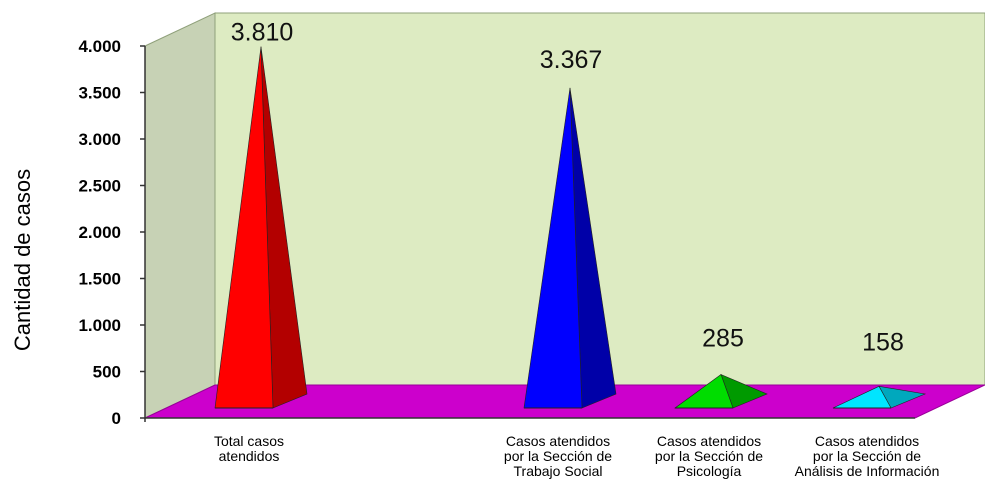 This screenshot has height=488, width=985. What do you see at coordinates (22, 260) in the screenshot?
I see `y-axis-label: Cantidad de casos` at bounding box center [22, 260].